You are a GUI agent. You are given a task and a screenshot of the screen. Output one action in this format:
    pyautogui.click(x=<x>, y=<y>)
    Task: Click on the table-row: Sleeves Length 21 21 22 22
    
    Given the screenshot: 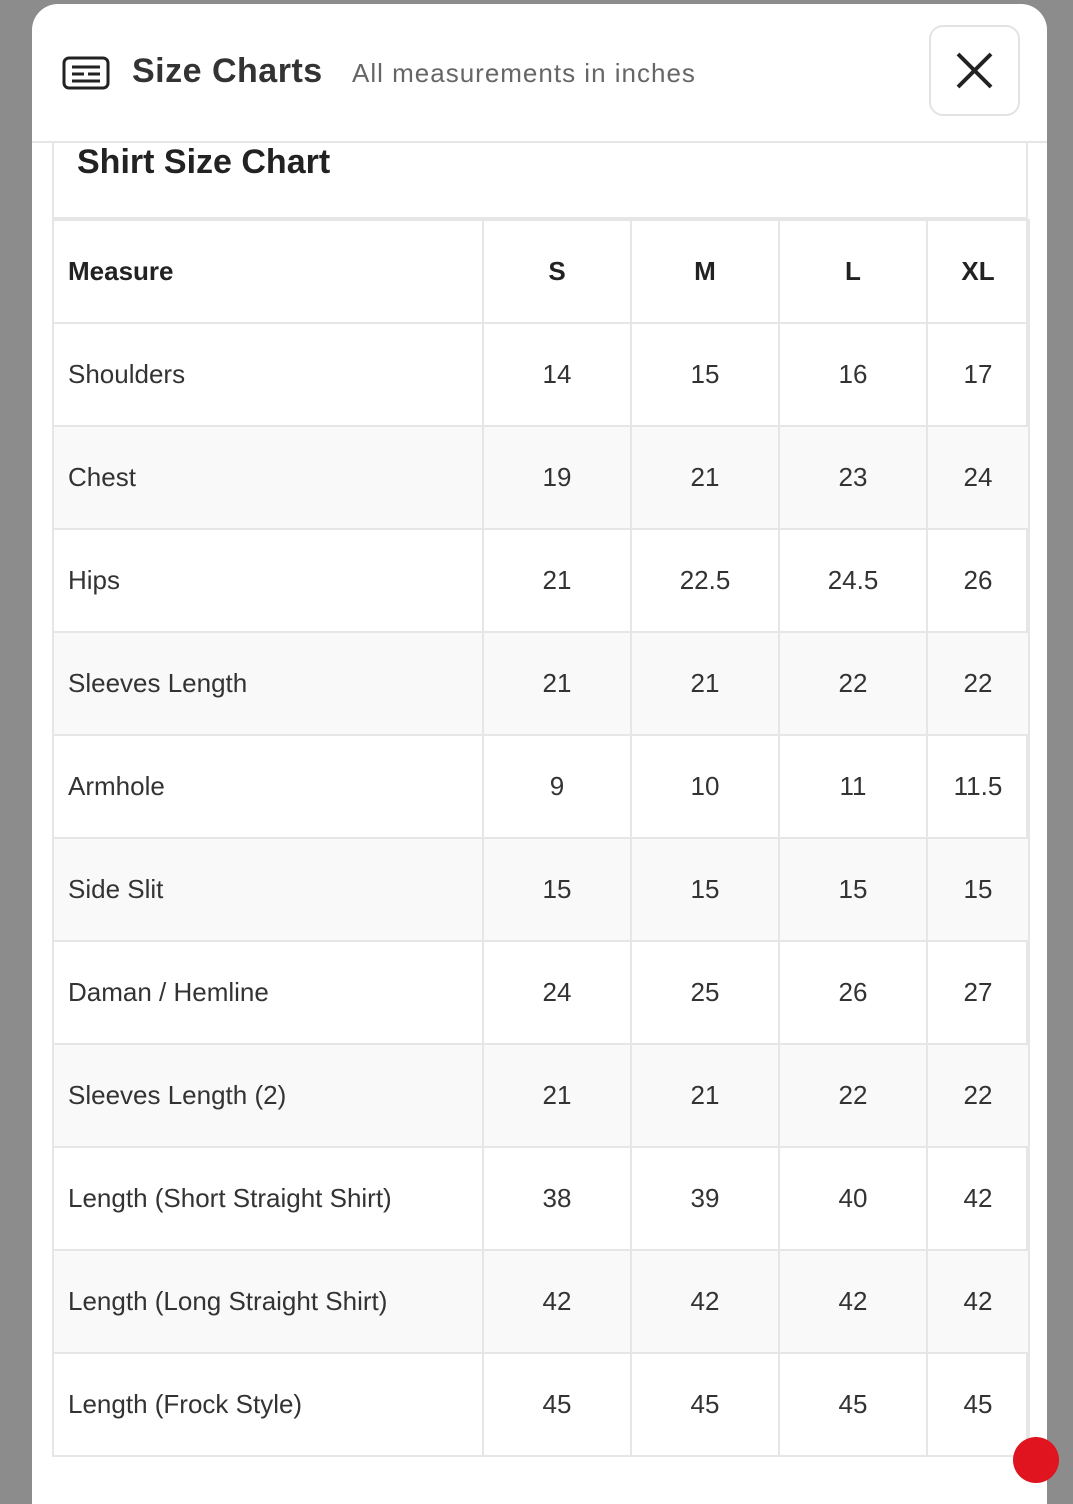 What is the action you would take?
    pyautogui.click(x=541, y=683)
    